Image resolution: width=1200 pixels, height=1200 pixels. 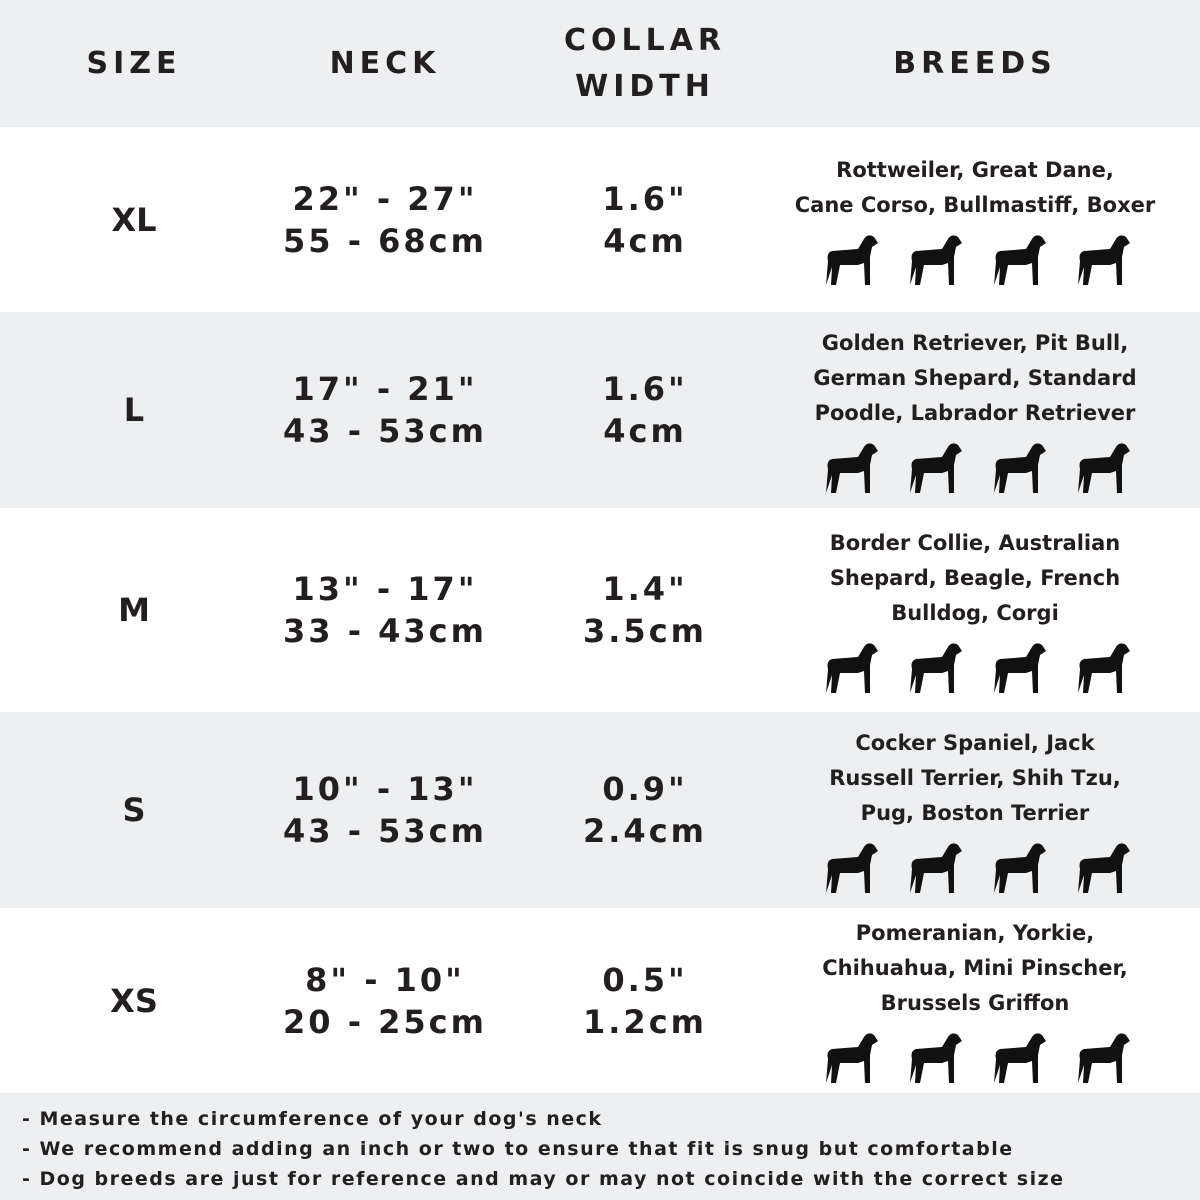 What do you see at coordinates (1020, 1058) in the screenshot?
I see `chihuahua-icon` at bounding box center [1020, 1058].